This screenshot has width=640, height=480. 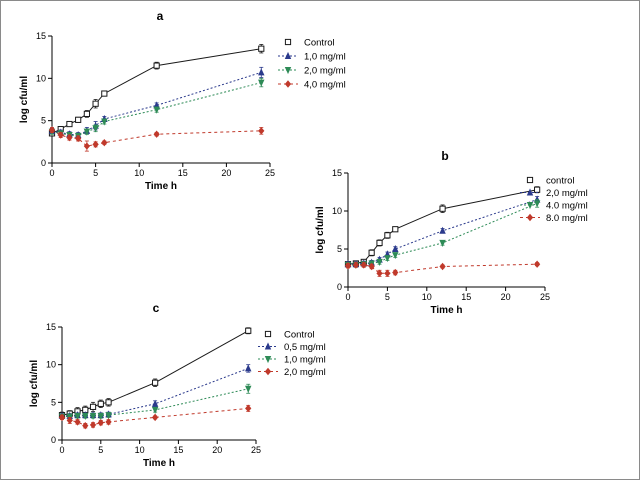 I want to click on legend-item: 4,0 mg/ml, so click(x=312, y=85).